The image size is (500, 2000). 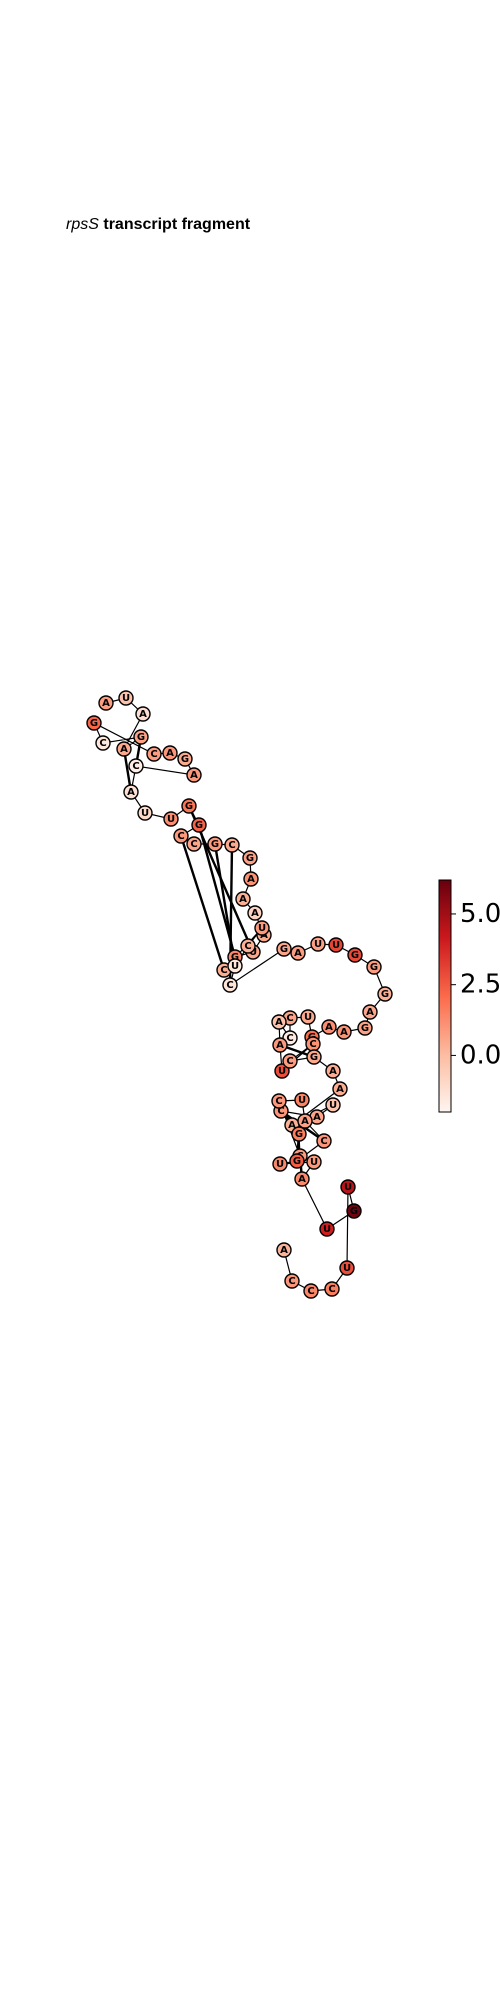 I want to click on base-pair-bond, so click(x=202, y=903).